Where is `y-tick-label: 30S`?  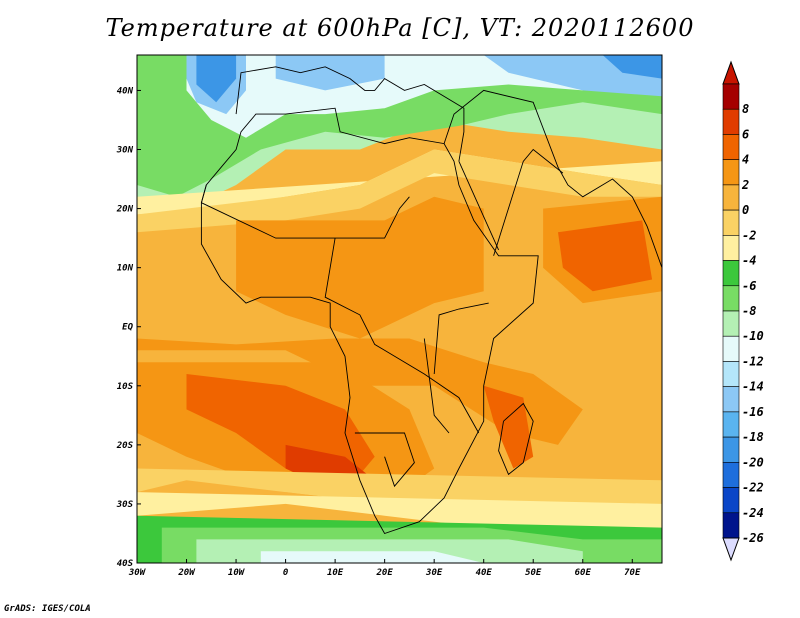
y-tick-label: 30S is located at coordinates (125, 505).